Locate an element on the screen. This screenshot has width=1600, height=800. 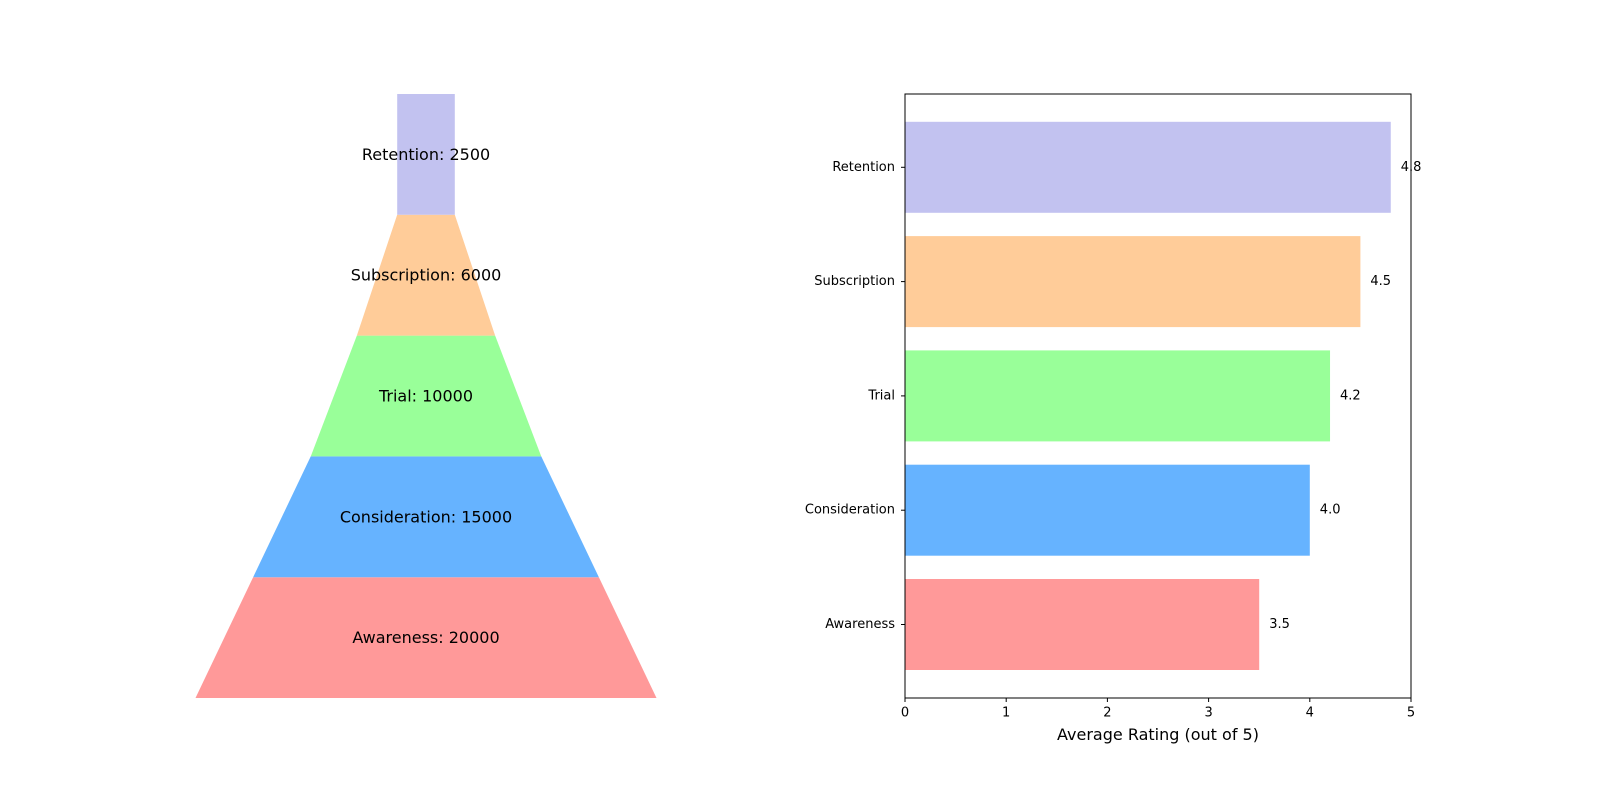
funnel-stage-retention is located at coordinates (426, 154).